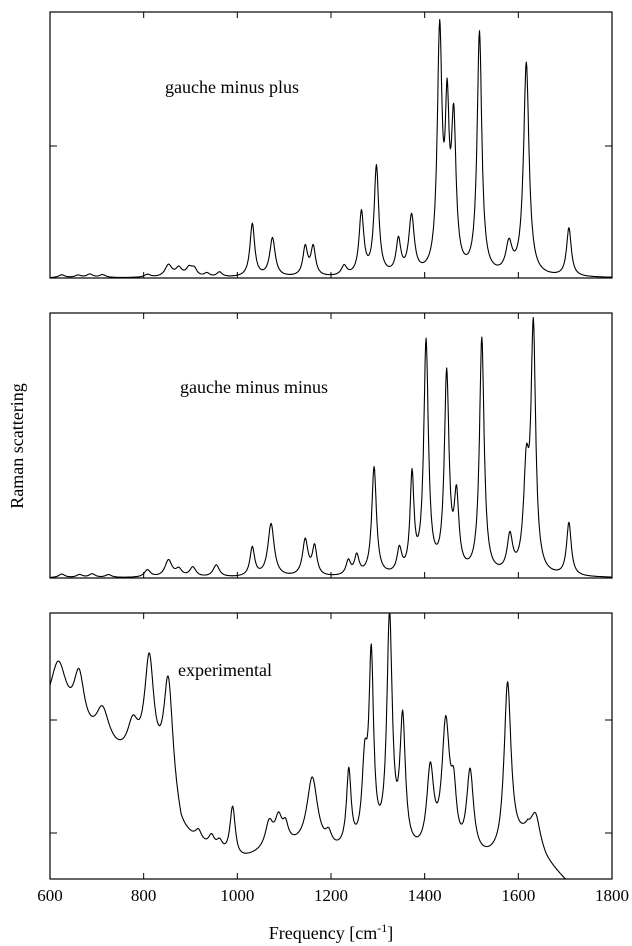  What do you see at coordinates (225, 670) in the screenshot?
I see `panel-bottom-label: experimental` at bounding box center [225, 670].